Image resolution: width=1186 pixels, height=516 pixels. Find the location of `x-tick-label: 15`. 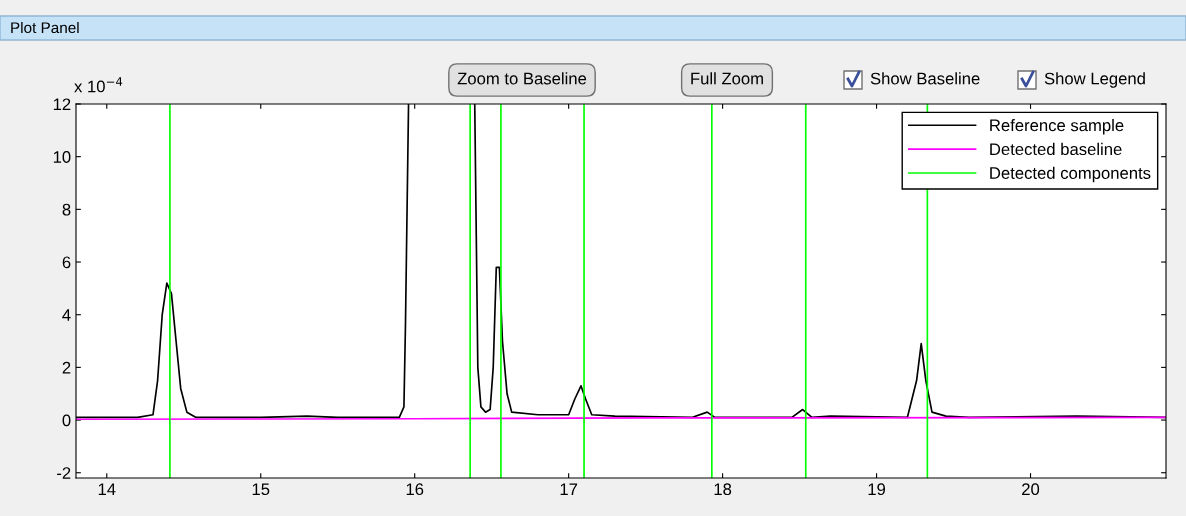

x-tick-label: 15 is located at coordinates (261, 489).